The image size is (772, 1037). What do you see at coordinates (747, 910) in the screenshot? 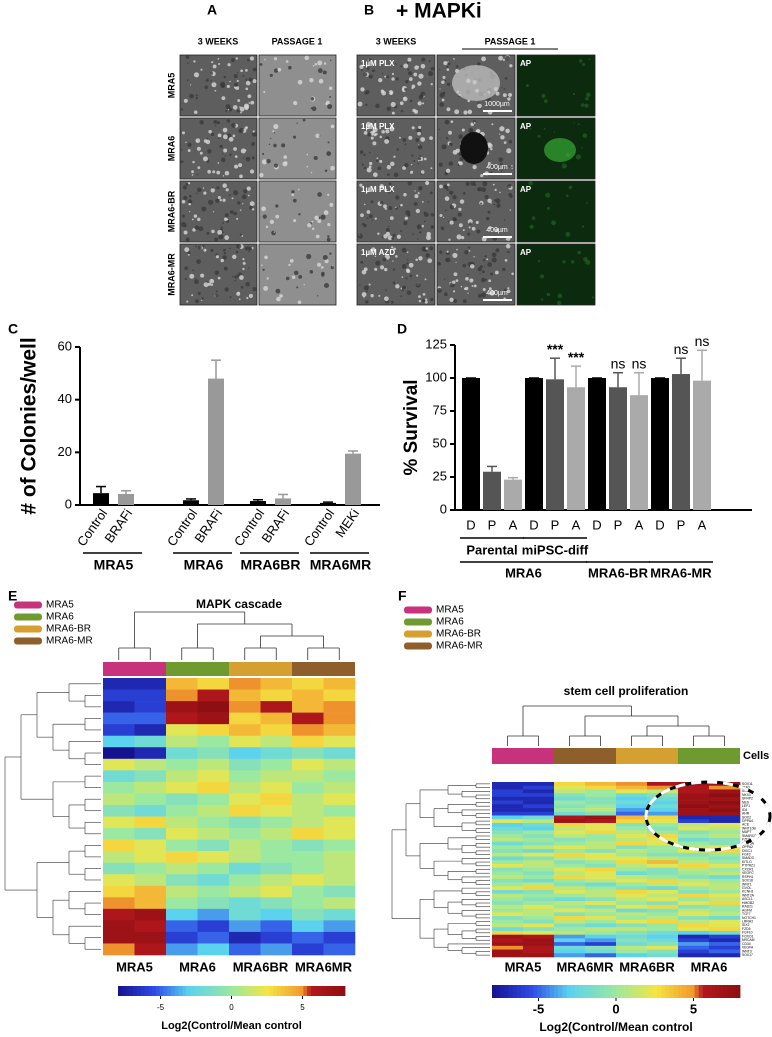
I see `row-label: AGFM` at bounding box center [747, 910].